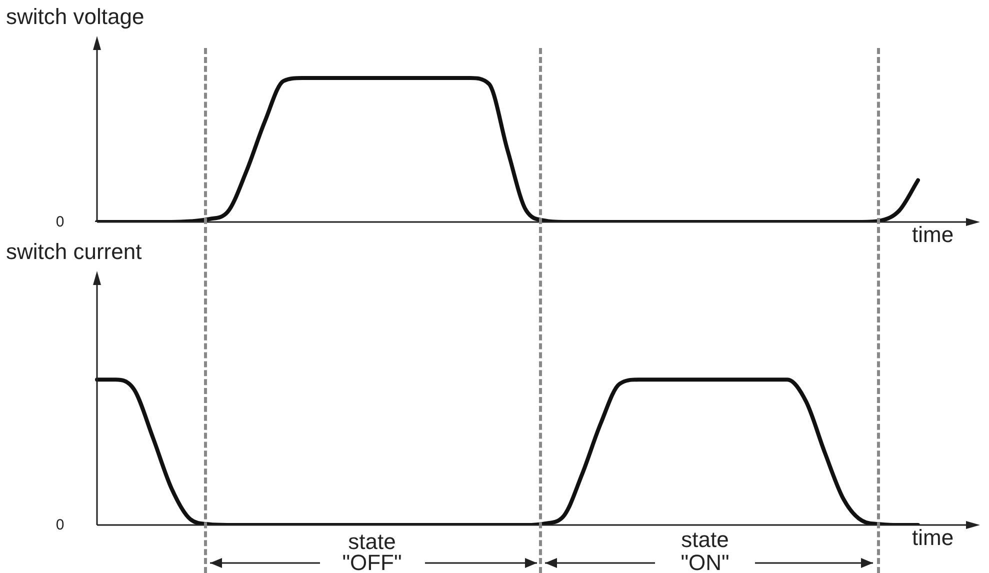 The image size is (989, 573). What do you see at coordinates (75, 16) in the screenshot?
I see `y-axis-title: switch voltage` at bounding box center [75, 16].